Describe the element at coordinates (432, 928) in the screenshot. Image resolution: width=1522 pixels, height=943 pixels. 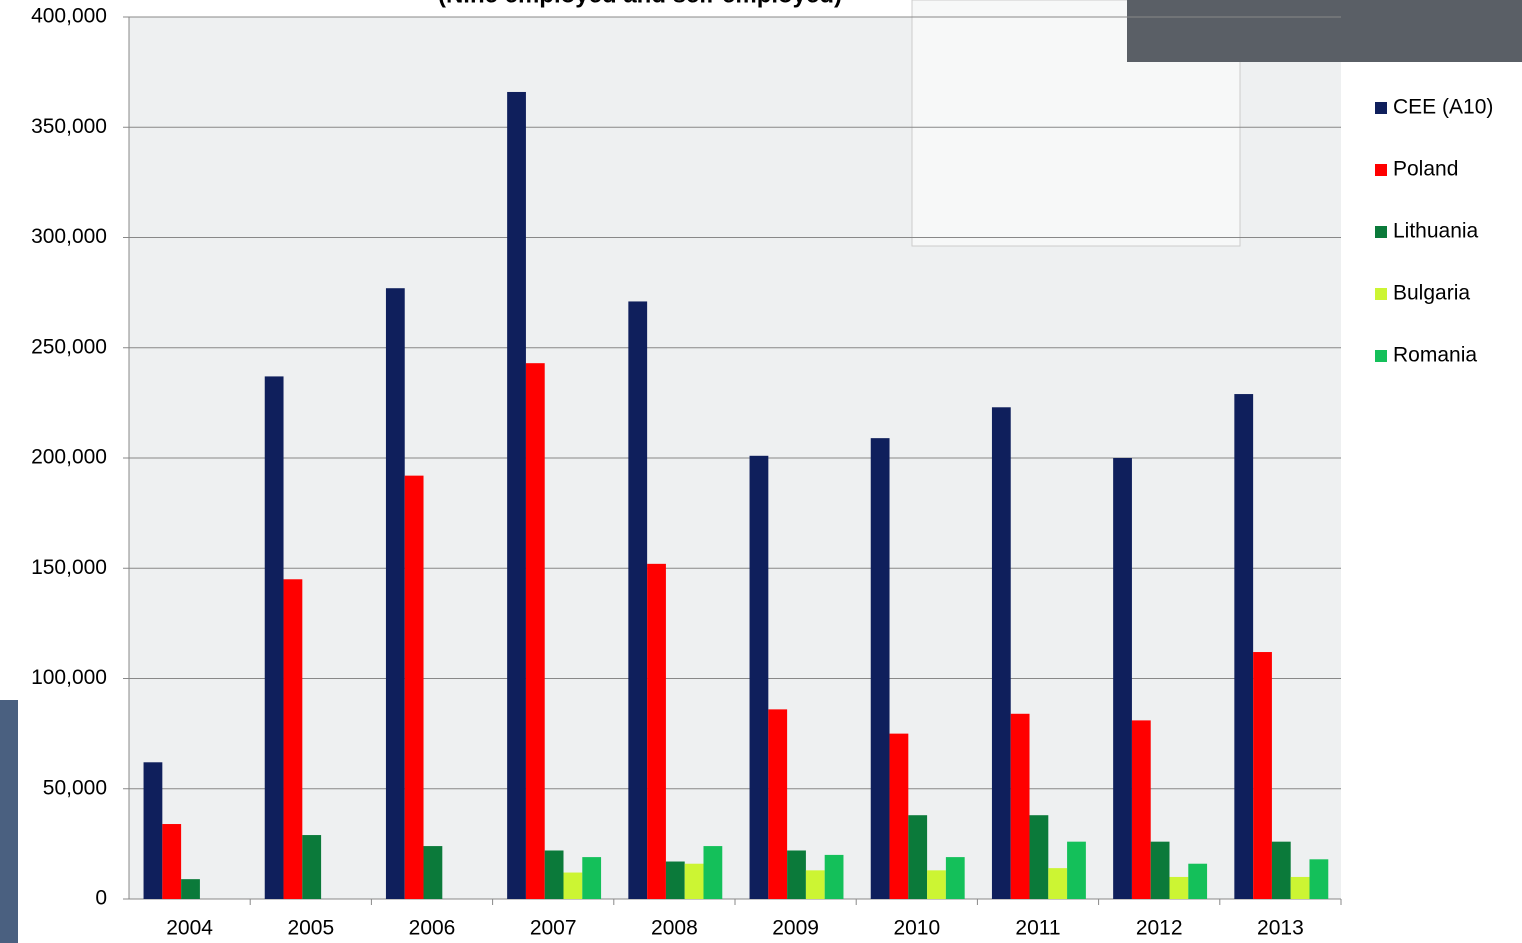
I see `x-tick-label: 2006` at that location.